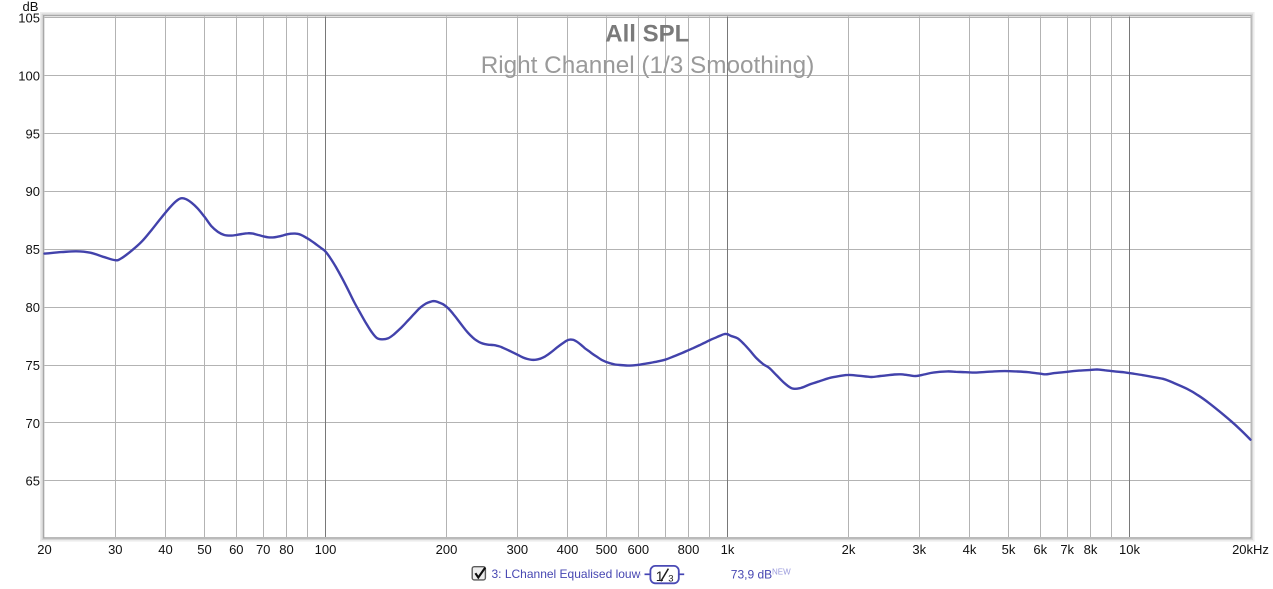  What do you see at coordinates (1009, 549) in the screenshot?
I see `svg-text: 5k` at bounding box center [1009, 549].